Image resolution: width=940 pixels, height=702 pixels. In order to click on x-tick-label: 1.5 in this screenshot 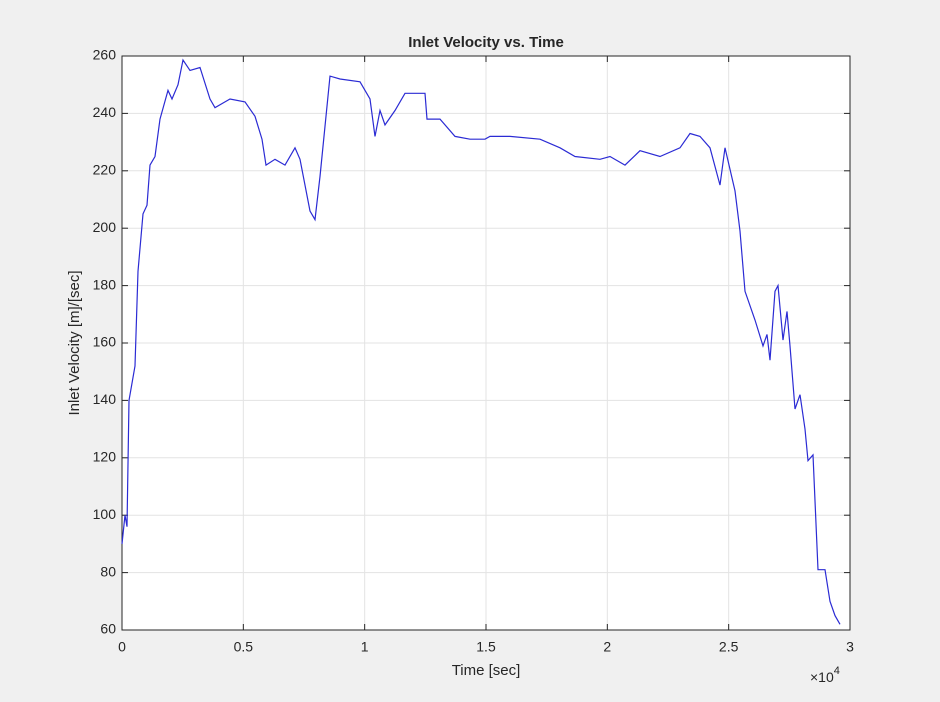, I will do `click(486, 647)`.